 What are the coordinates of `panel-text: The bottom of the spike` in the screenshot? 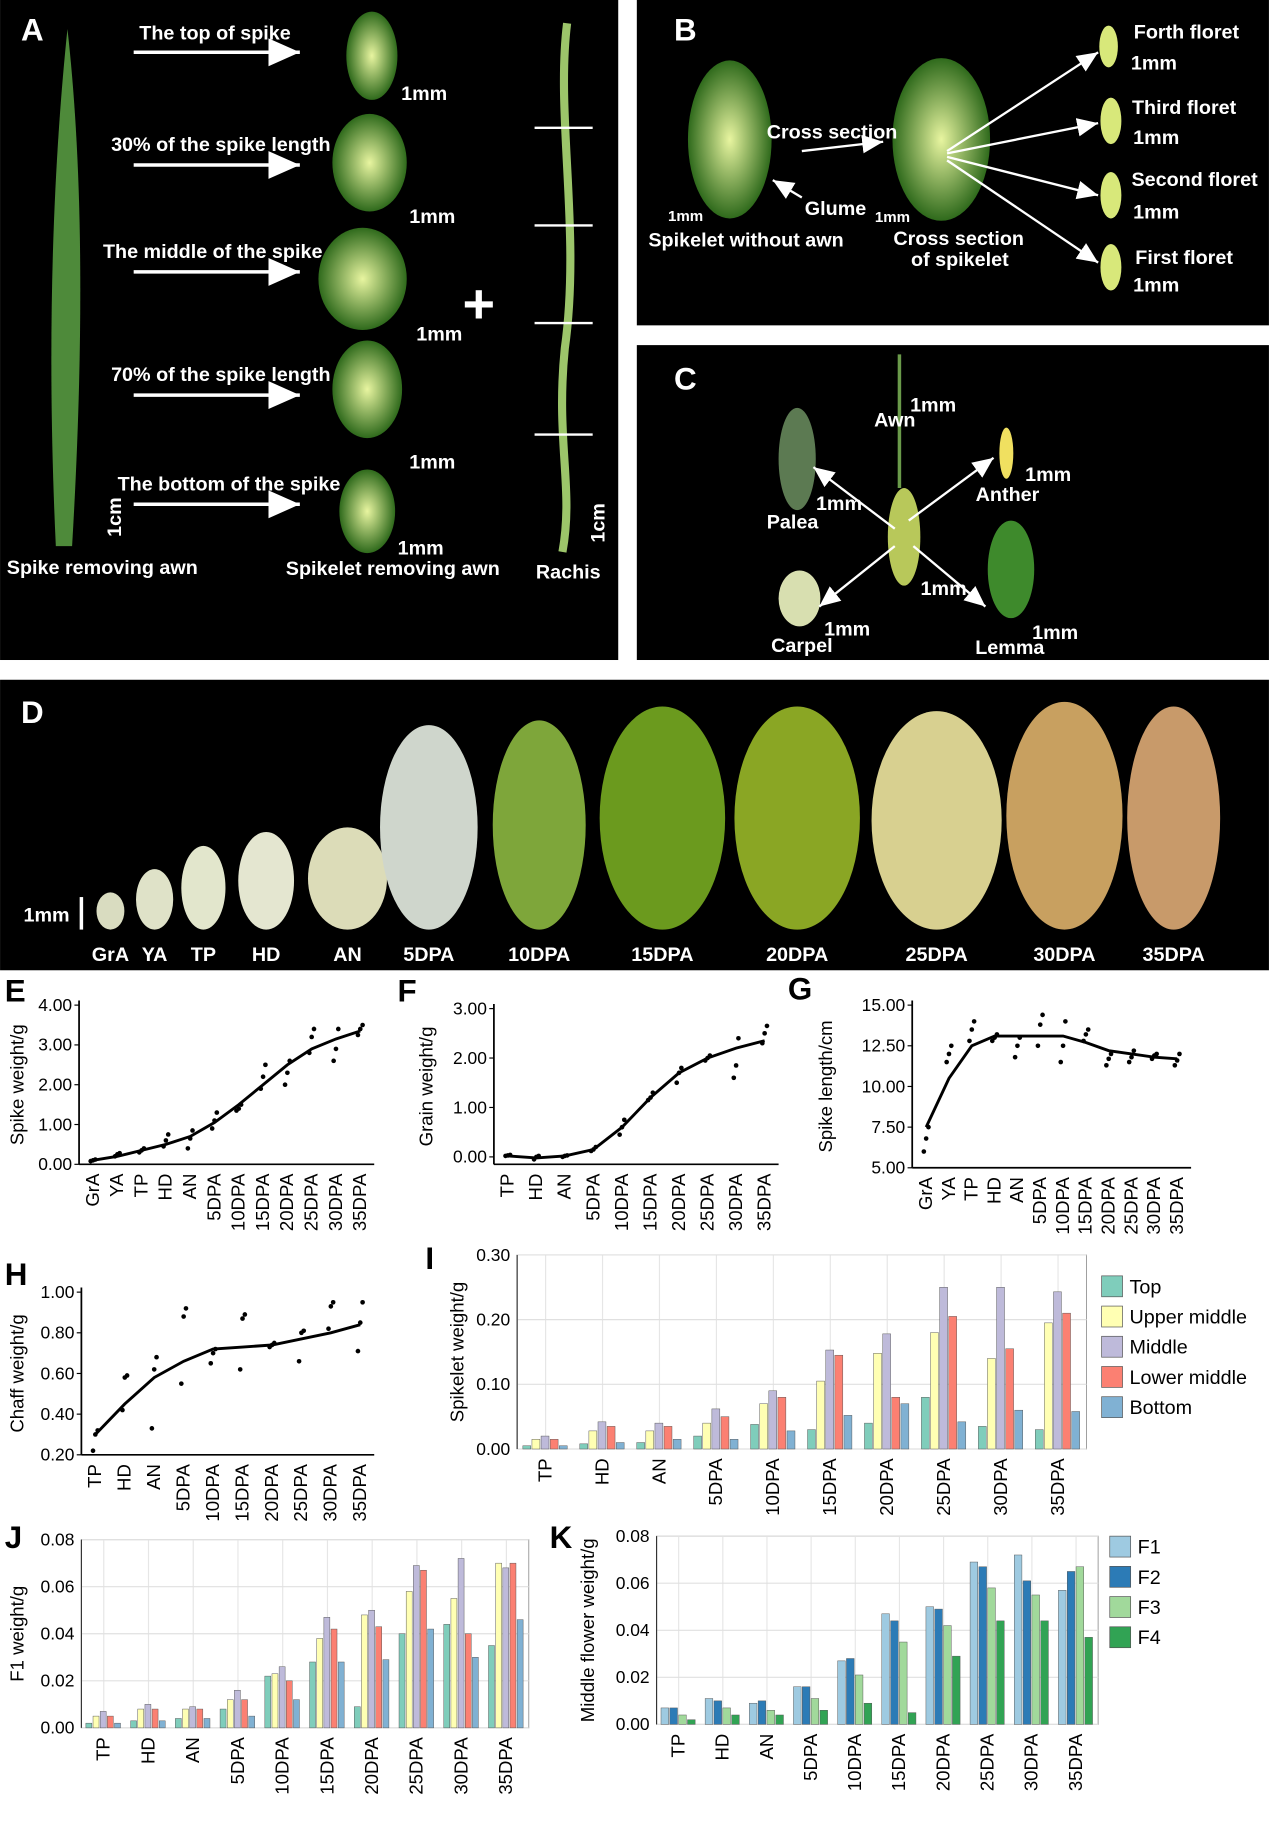 It's located at (229, 484).